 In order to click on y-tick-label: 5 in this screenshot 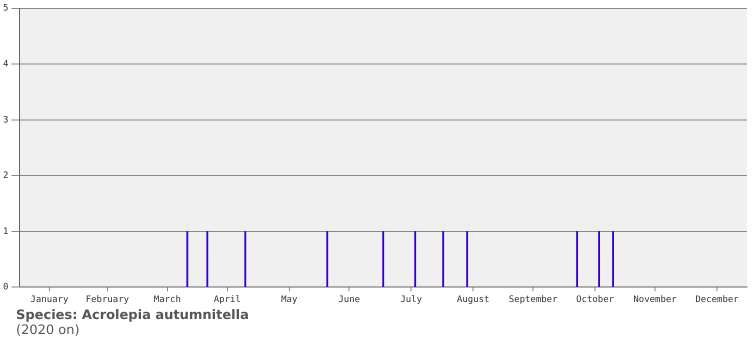, I will do `click(5, 9)`.